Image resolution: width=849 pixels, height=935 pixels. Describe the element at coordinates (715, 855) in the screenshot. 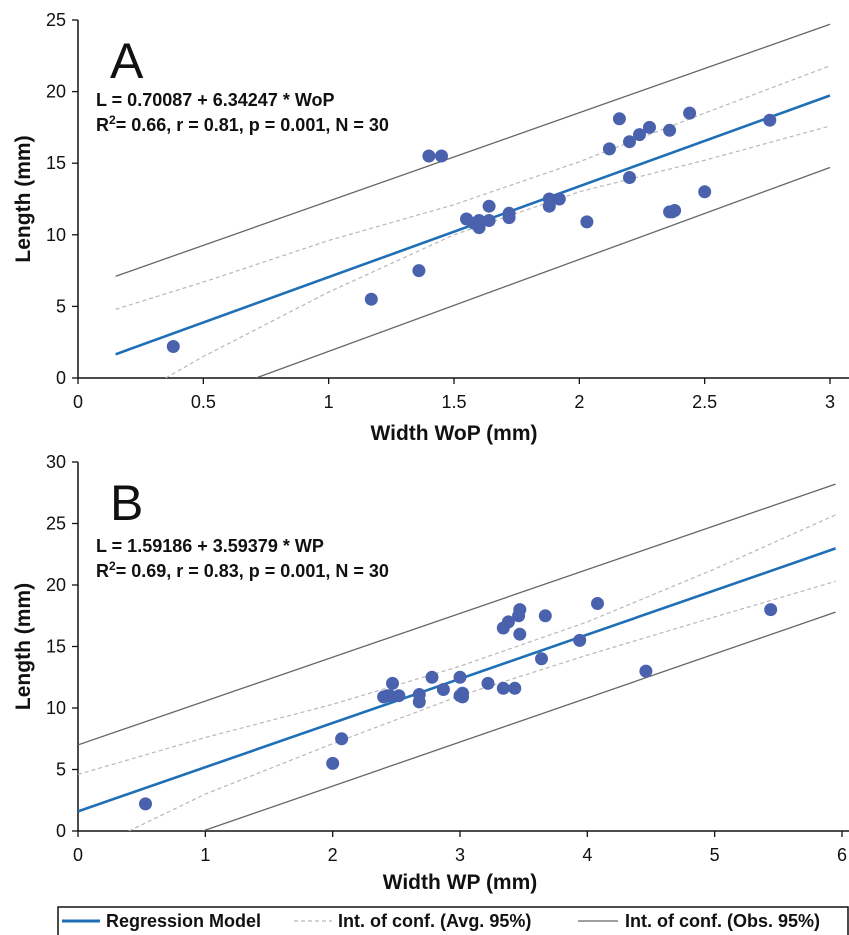

I see `x-tick-label: 5` at that location.